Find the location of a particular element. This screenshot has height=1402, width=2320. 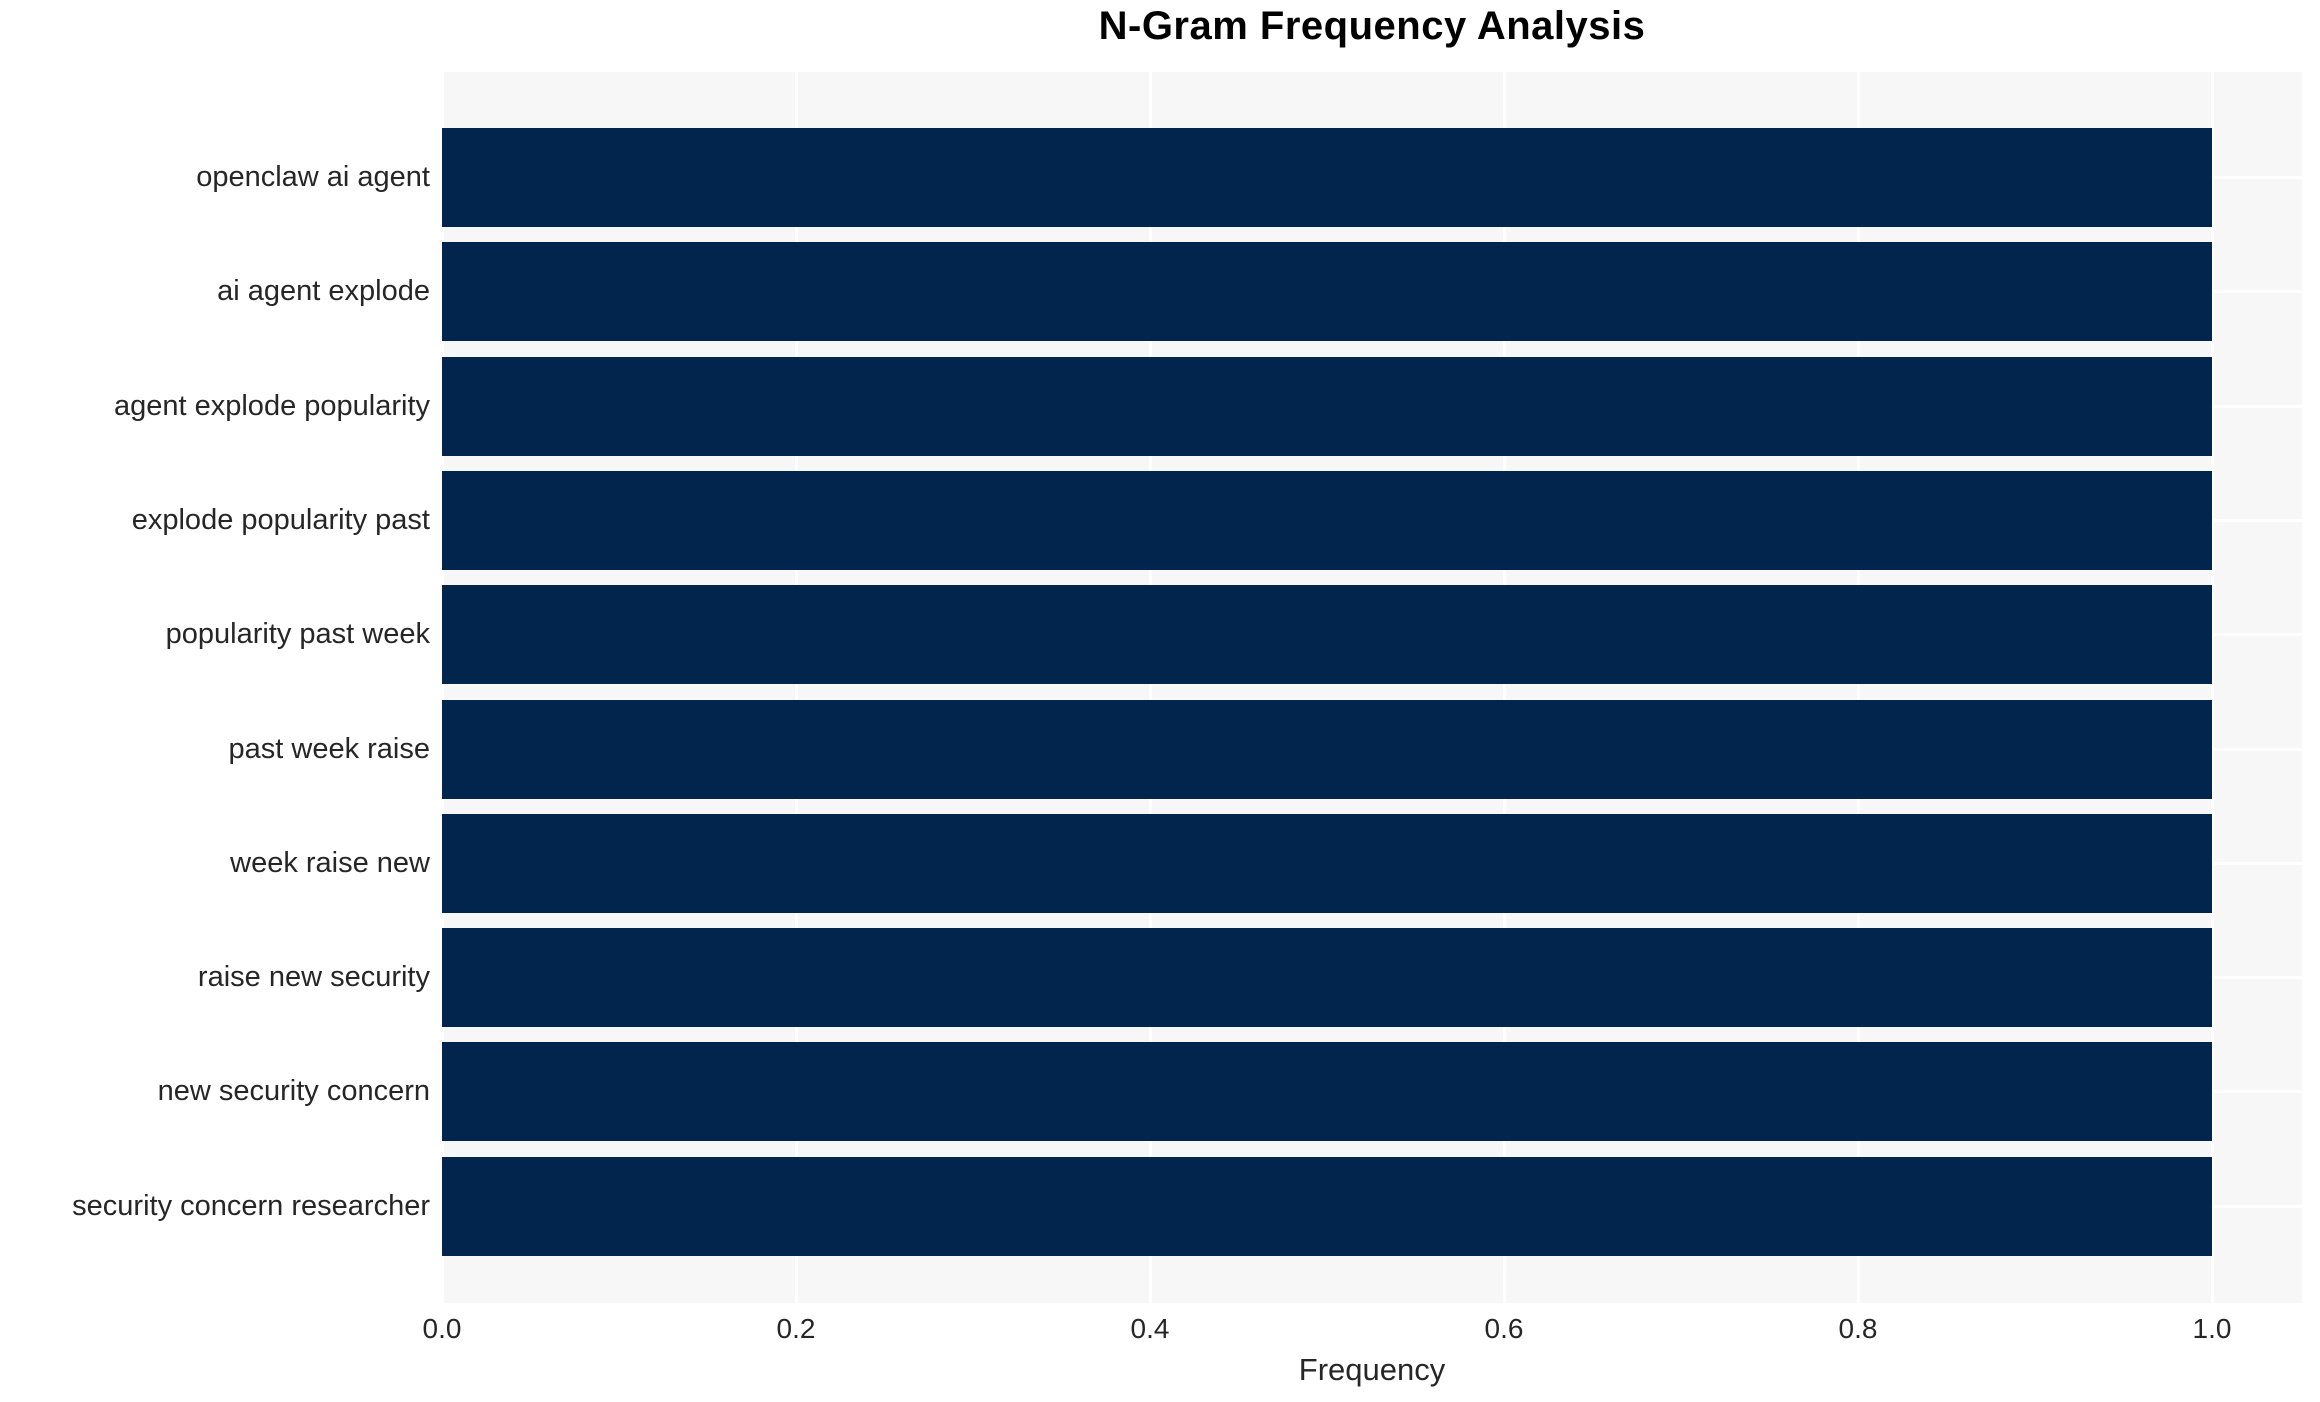

x-tick-label: 0.2 is located at coordinates (796, 1328).